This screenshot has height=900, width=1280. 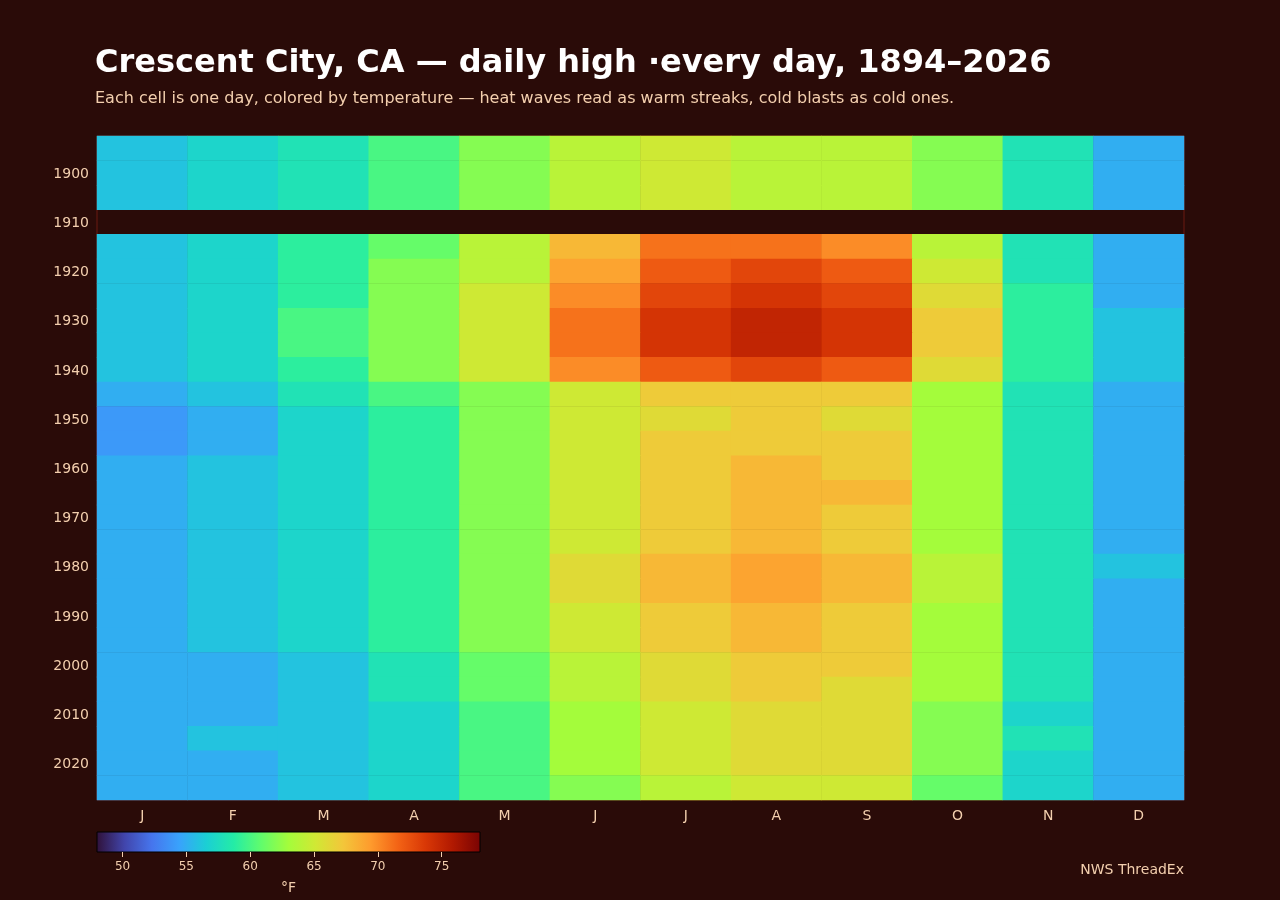 I want to click on color-bar-label: 65, so click(x=314, y=866).